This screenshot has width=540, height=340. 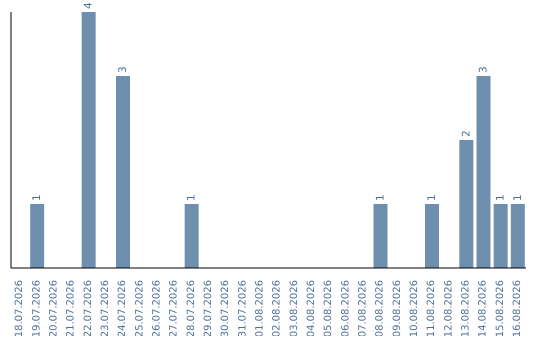 I want to click on x-tick-label: 16.08.2026, so click(x=517, y=309).